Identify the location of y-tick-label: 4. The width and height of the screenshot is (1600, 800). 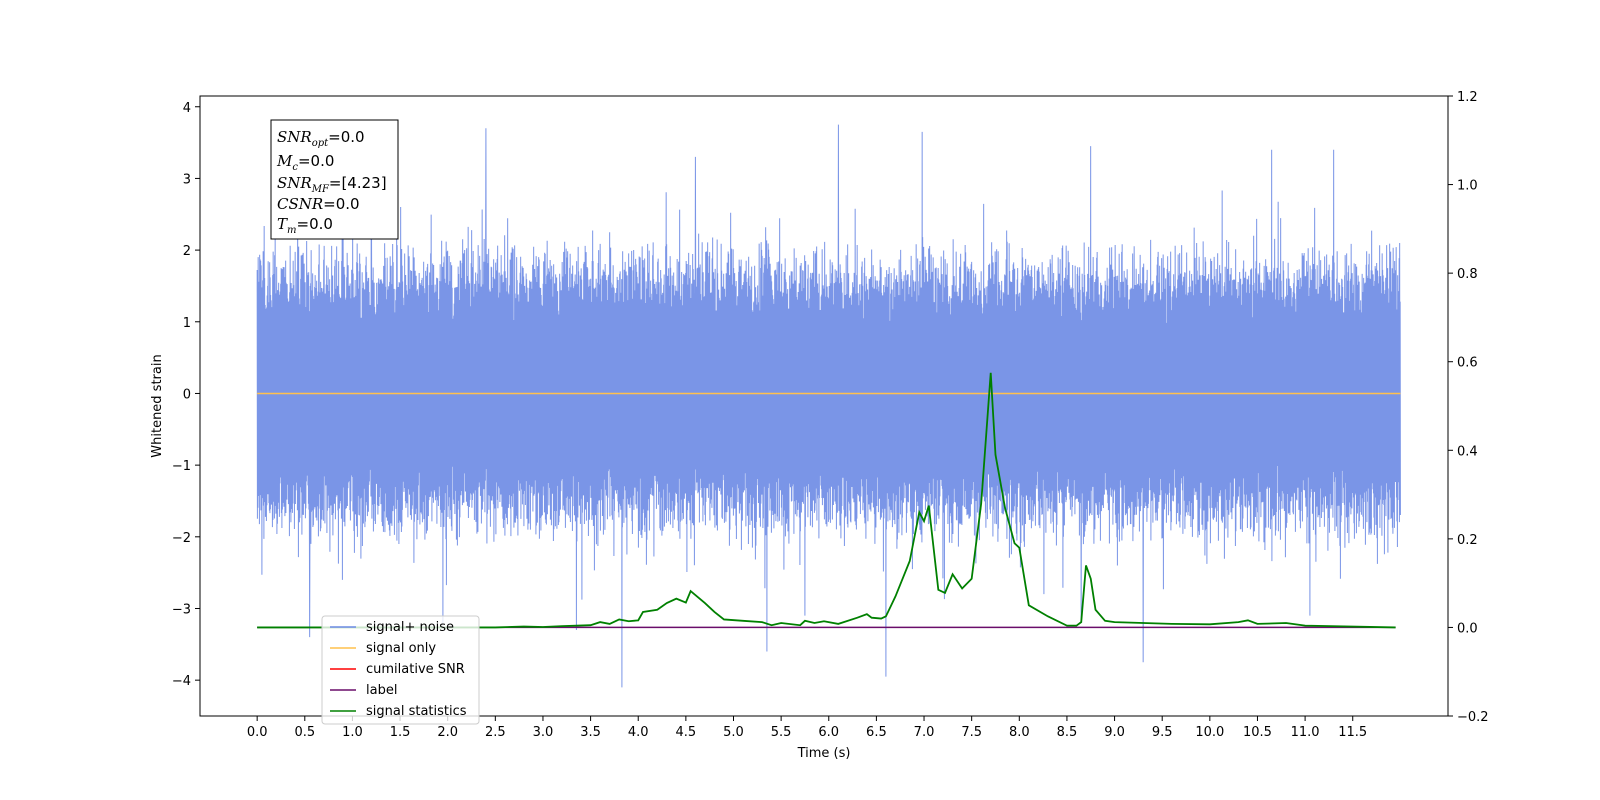
(187, 108).